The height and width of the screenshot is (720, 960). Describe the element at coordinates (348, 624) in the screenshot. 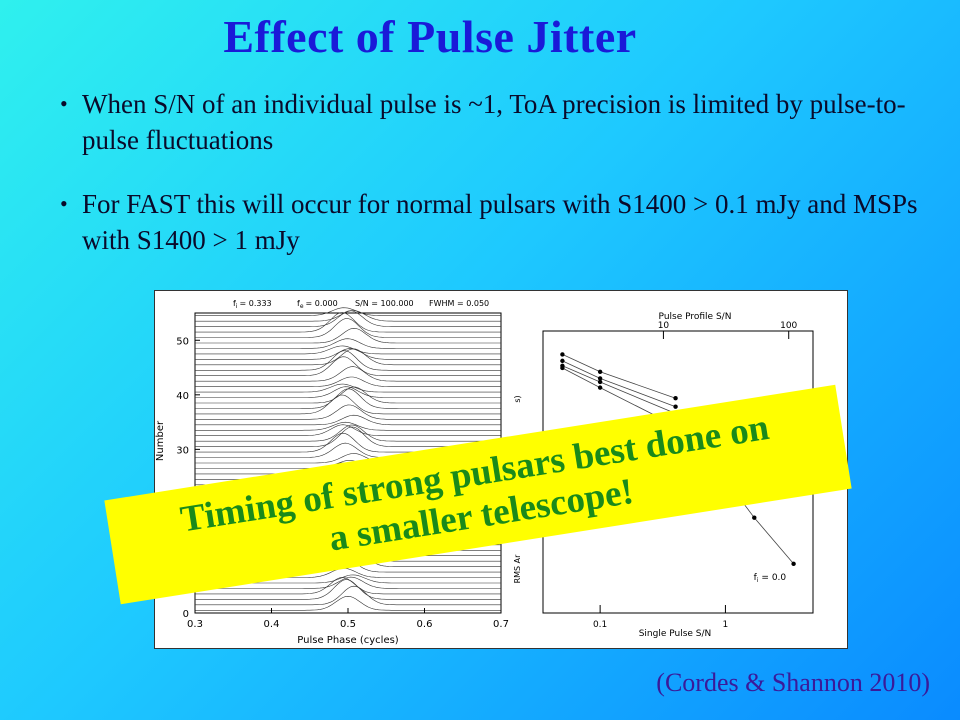

I see `x-tick-label: 0.5` at that location.